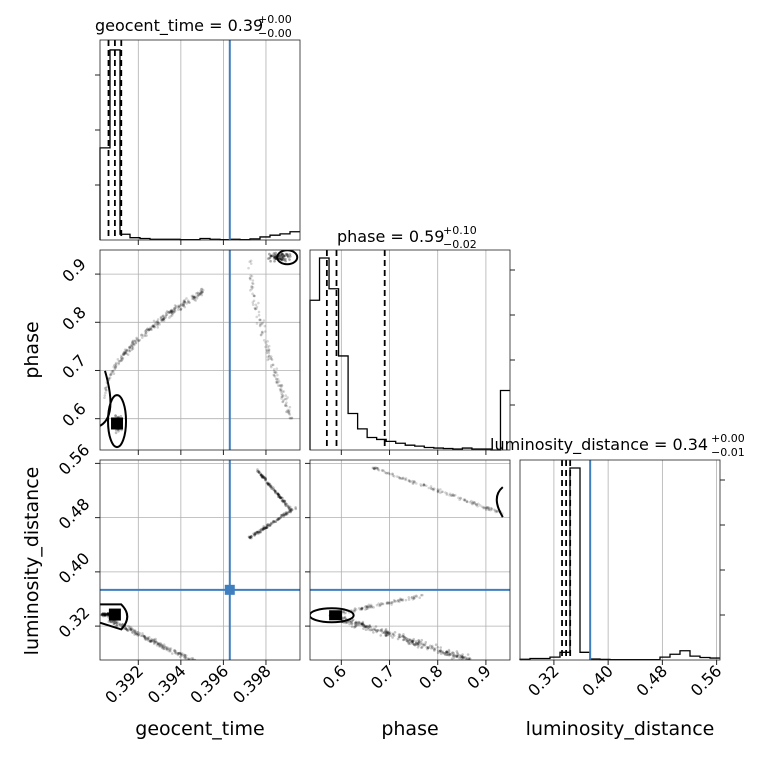  I want to click on panel-frame, so click(200, 560).